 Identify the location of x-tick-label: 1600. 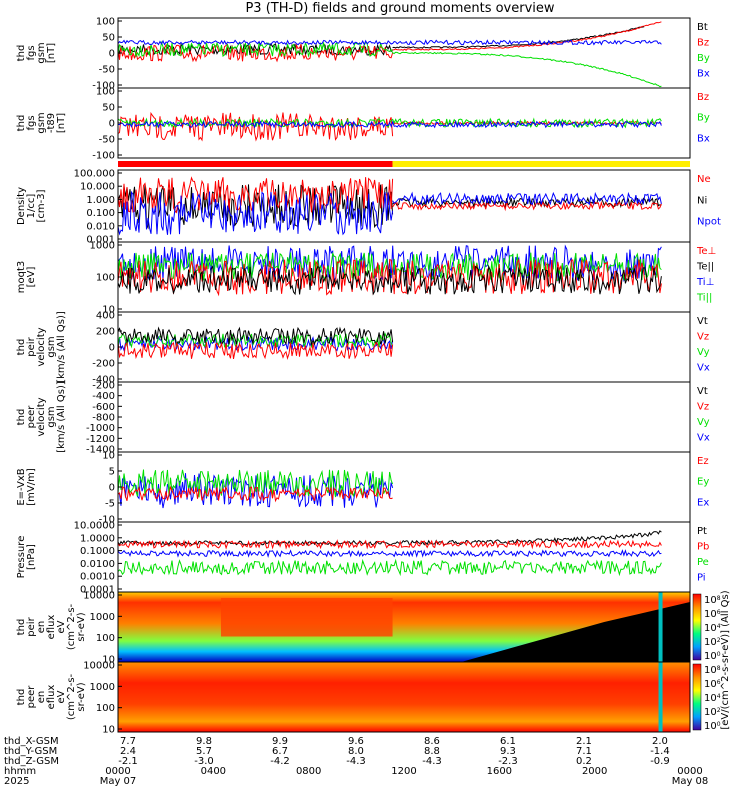
(499, 771).